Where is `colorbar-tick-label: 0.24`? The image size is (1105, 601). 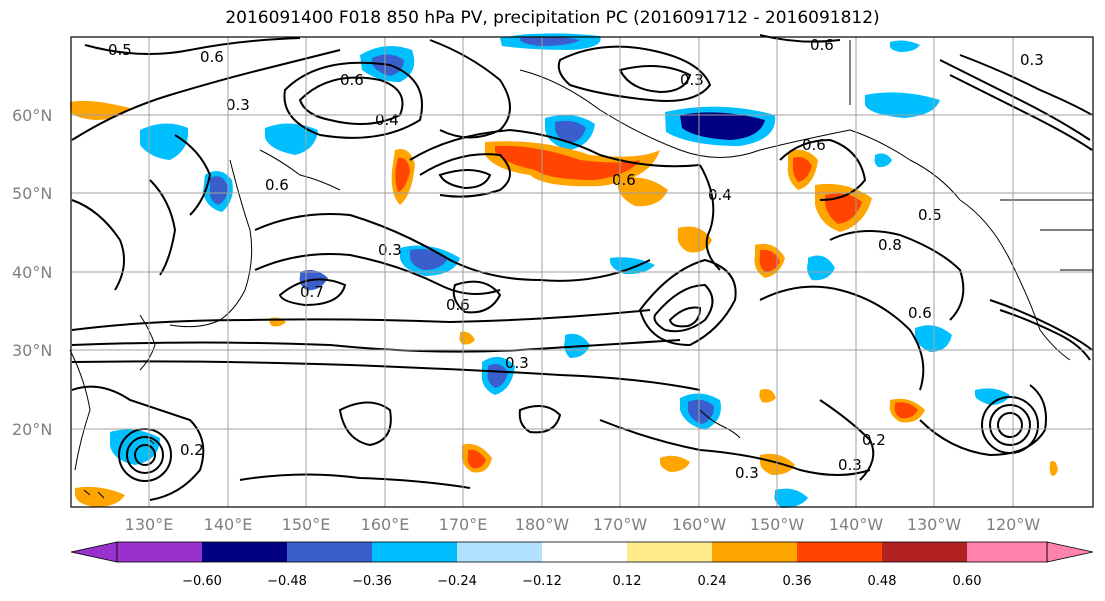
colorbar-tick-label: 0.24 is located at coordinates (712, 581).